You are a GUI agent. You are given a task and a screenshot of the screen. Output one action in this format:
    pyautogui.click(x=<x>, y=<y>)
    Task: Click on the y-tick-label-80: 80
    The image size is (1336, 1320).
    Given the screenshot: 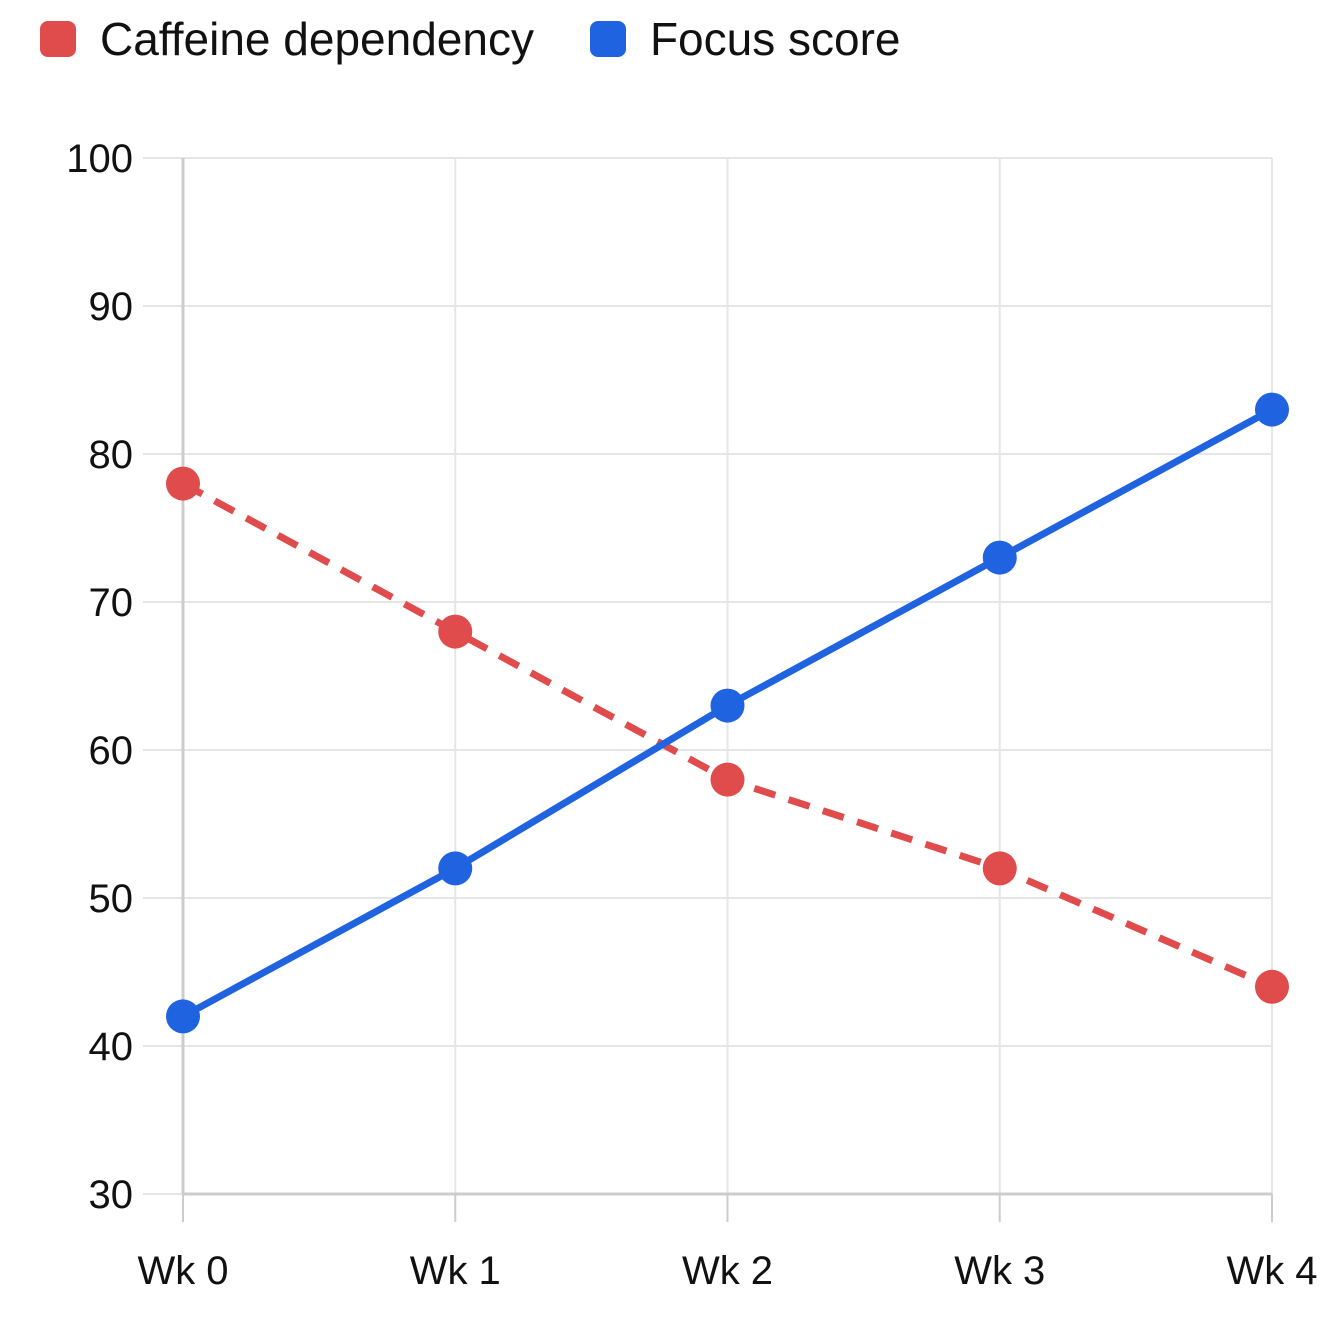 What is the action you would take?
    pyautogui.click(x=111, y=455)
    